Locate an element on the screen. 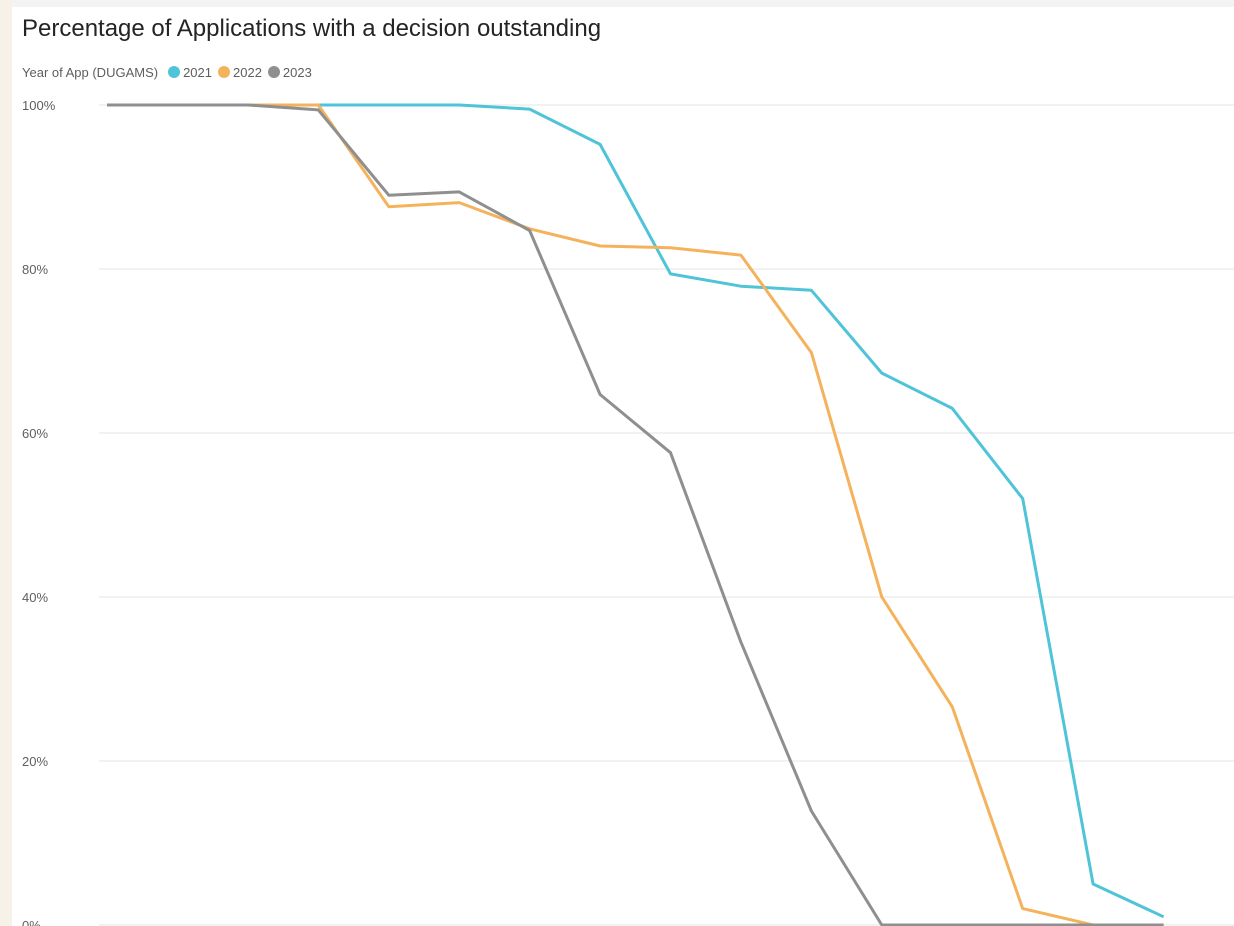 This screenshot has width=1234, height=926. y-tick-label: 80% is located at coordinates (35, 269).